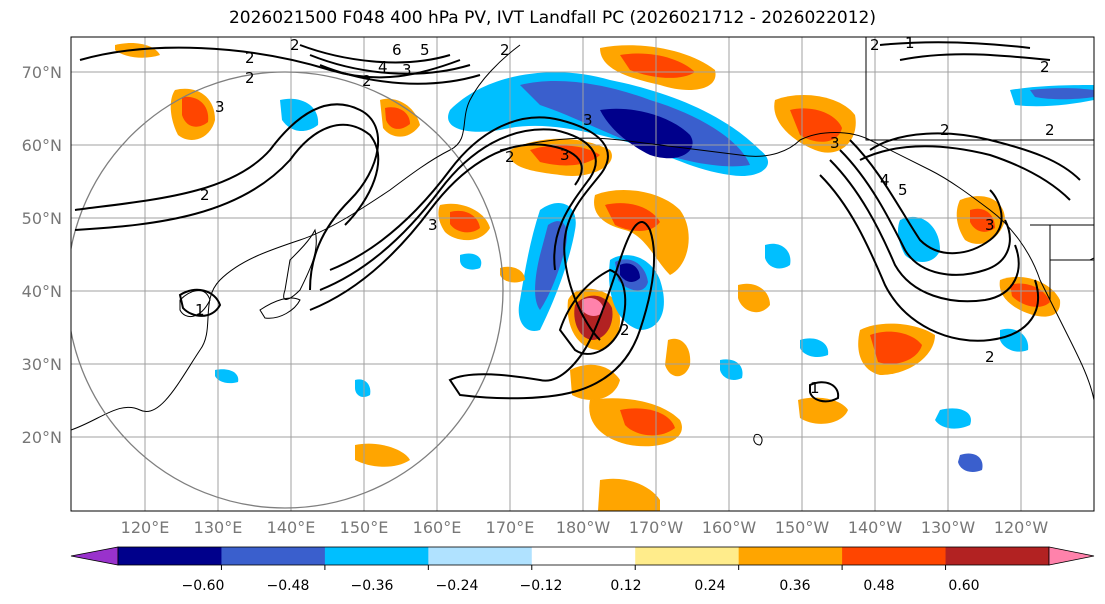 The width and height of the screenshot is (1105, 604). What do you see at coordinates (963, 586) in the screenshot?
I see `colorbar-tick-label: 0.60` at bounding box center [963, 586].